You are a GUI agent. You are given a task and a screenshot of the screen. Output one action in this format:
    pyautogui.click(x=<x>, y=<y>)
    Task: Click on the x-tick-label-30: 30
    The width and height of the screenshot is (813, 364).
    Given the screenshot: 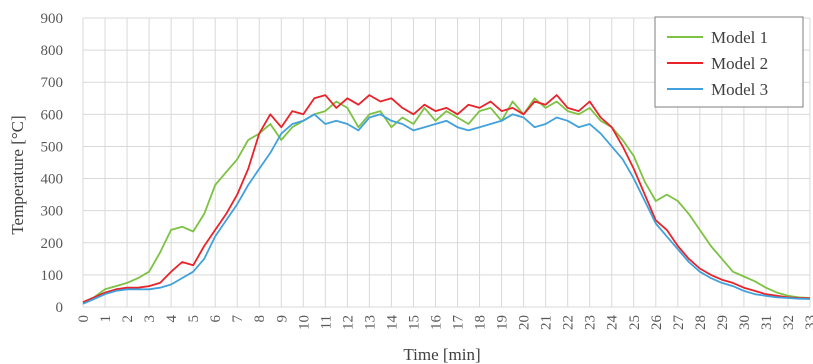 What is the action you would take?
    pyautogui.click(x=745, y=322)
    